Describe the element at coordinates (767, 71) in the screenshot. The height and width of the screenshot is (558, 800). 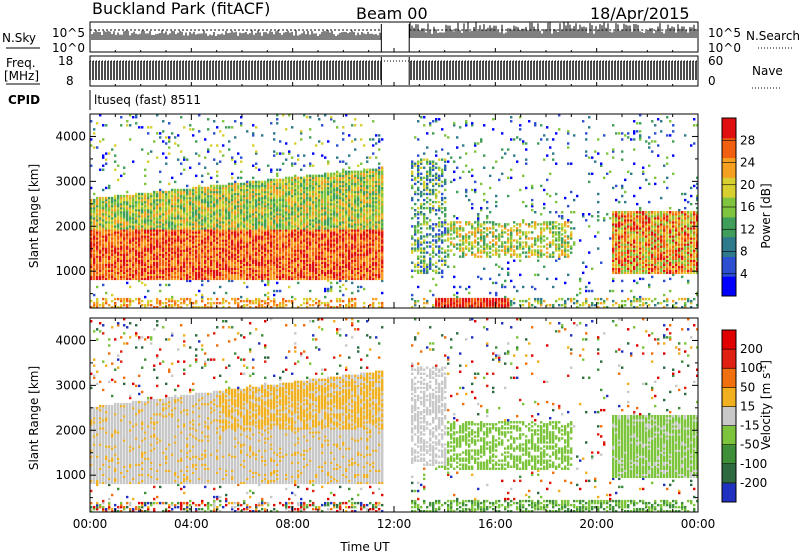
I see `nave-label: Nave` at that location.